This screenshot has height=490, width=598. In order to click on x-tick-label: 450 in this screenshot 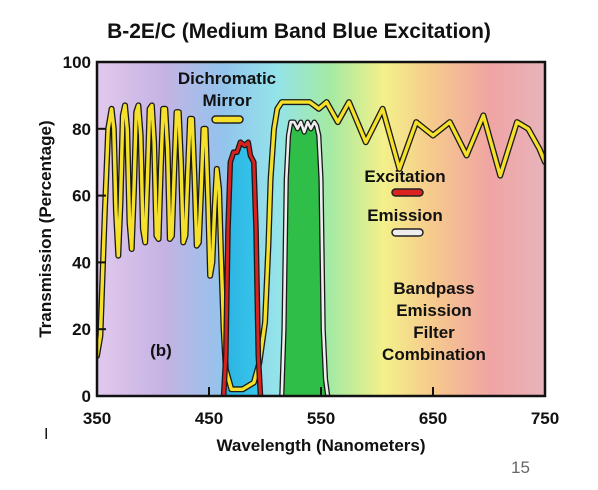, I will do `click(209, 418)`.